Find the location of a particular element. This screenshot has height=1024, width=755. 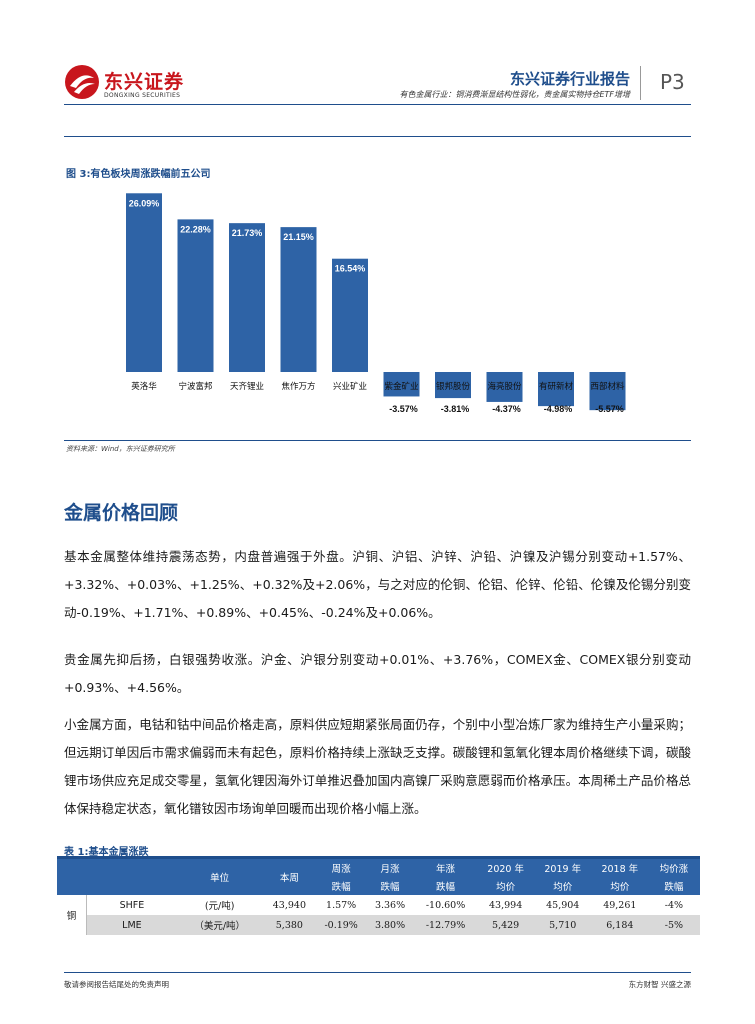

bar-value-label: -4.98% is located at coordinates (558, 409).